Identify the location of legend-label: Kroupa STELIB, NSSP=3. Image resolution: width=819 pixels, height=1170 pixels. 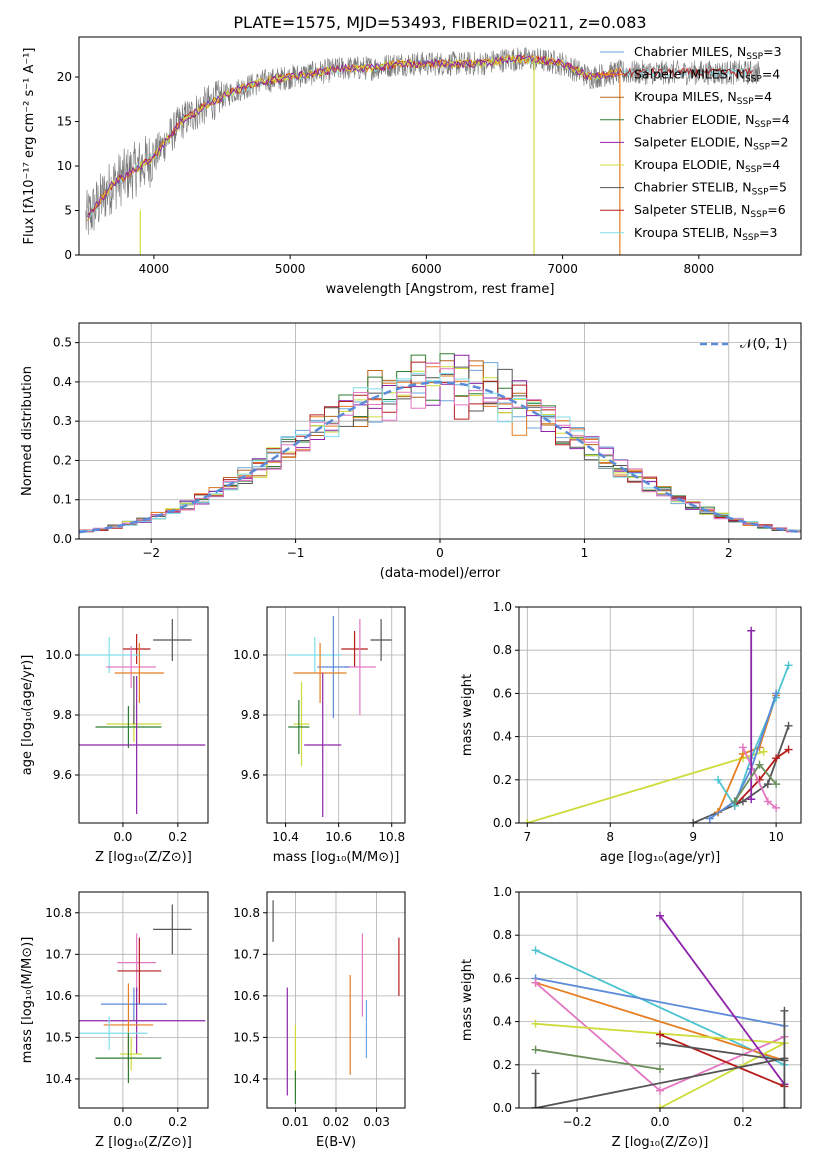
(706, 234).